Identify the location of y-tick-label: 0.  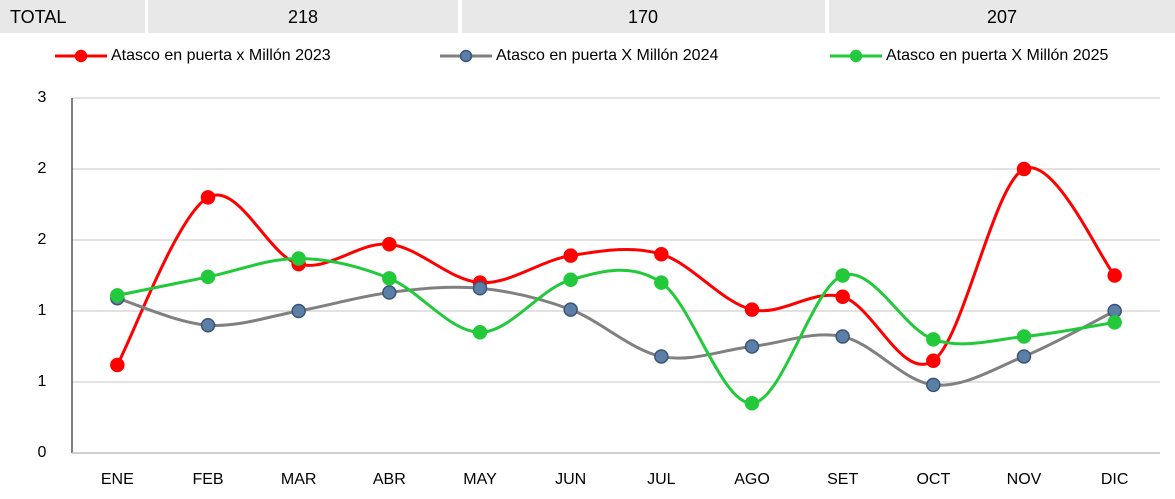
(42, 452).